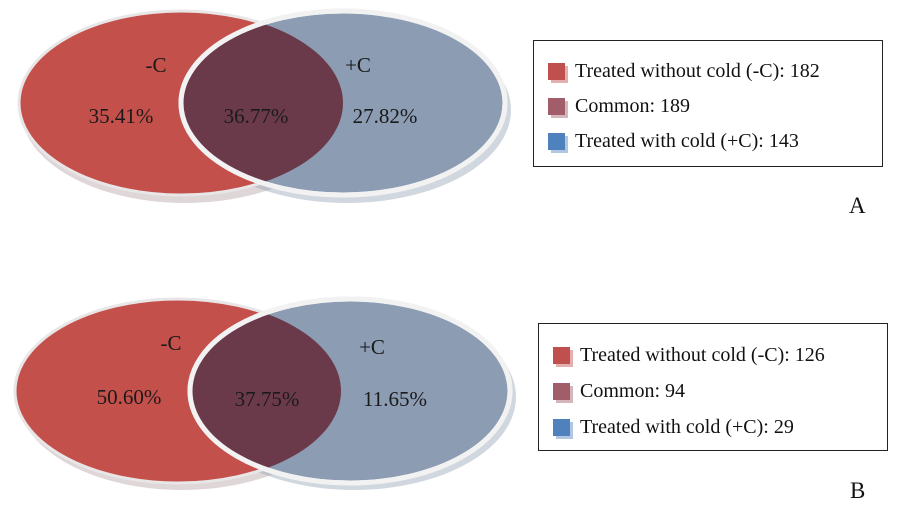 The height and width of the screenshot is (505, 907). I want to click on legend-text: Treated with cold (+C): 29, so click(687, 427).